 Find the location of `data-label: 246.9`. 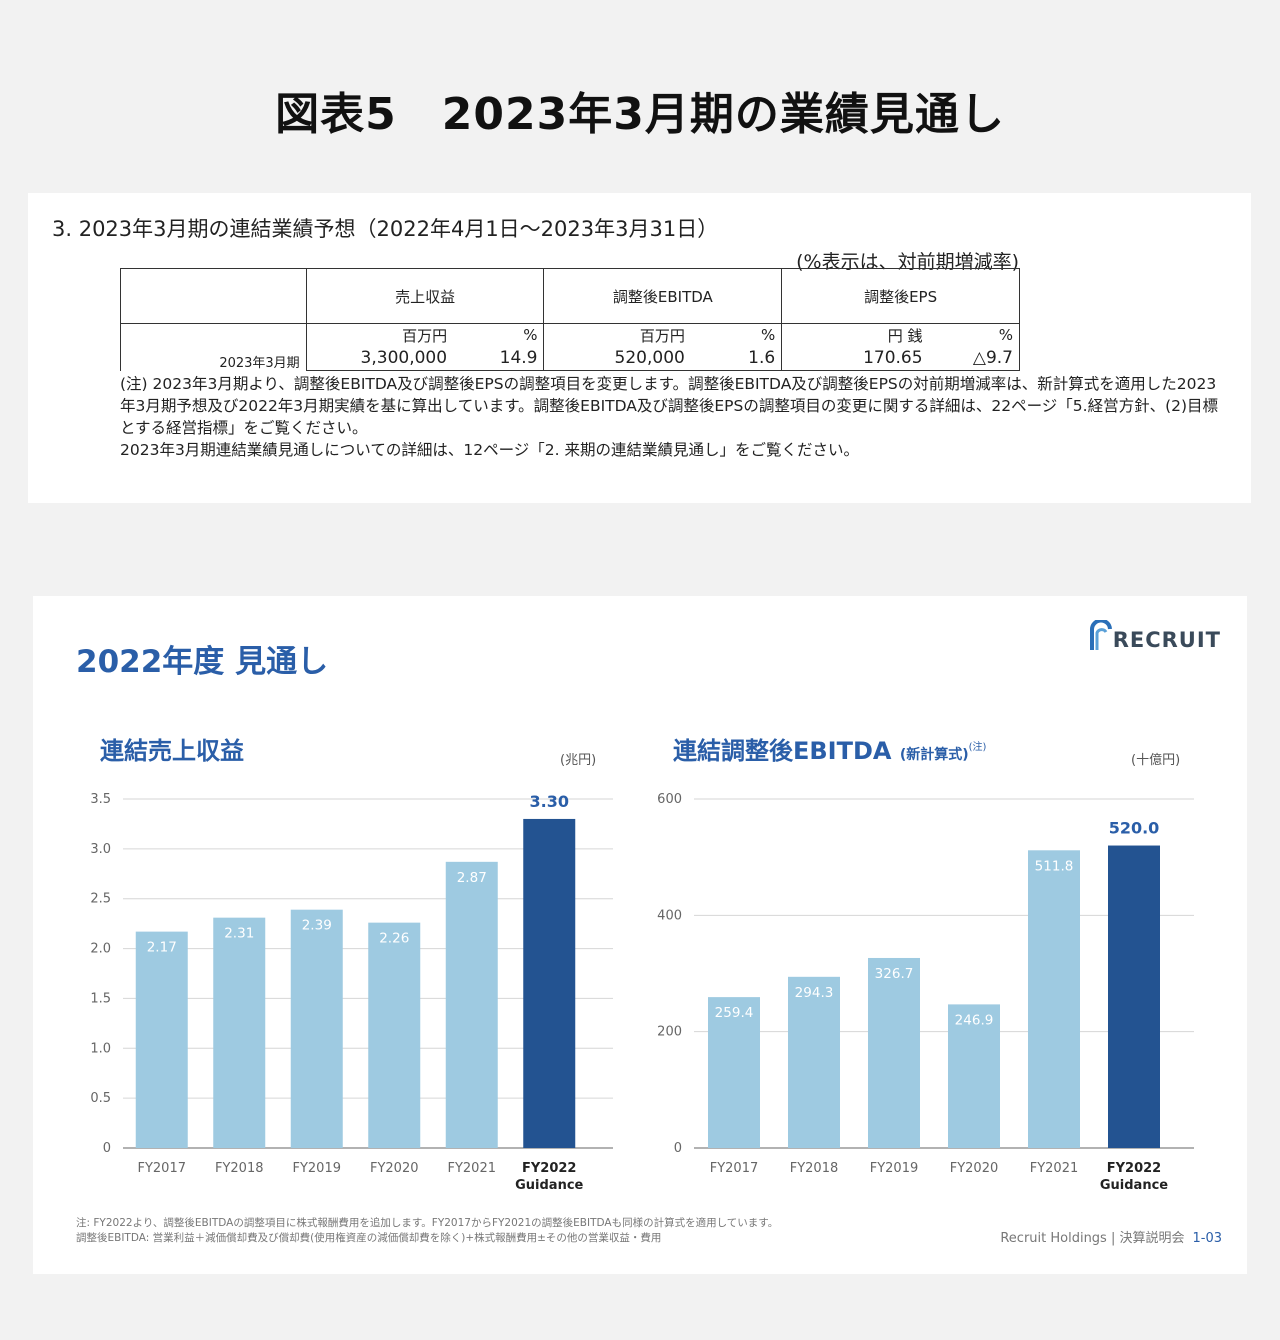

data-label: 246.9 is located at coordinates (974, 1020).